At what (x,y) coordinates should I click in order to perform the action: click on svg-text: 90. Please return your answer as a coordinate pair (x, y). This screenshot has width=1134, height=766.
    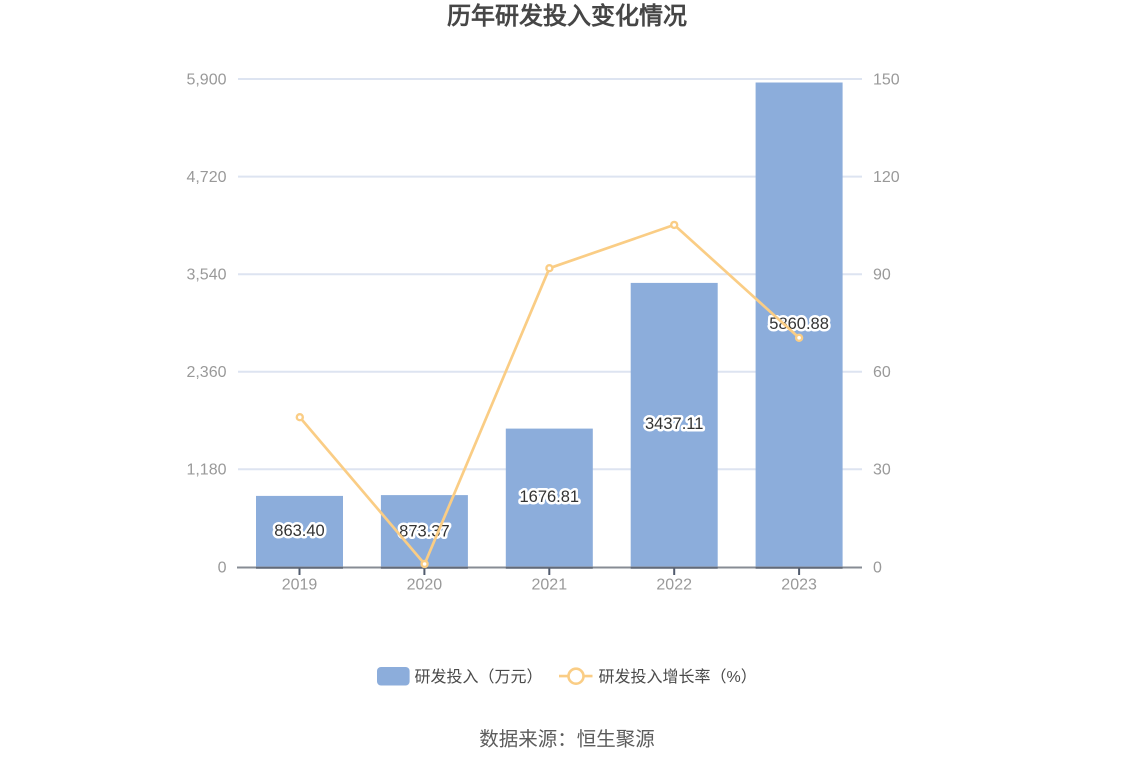
    Looking at the image, I should click on (882, 275).